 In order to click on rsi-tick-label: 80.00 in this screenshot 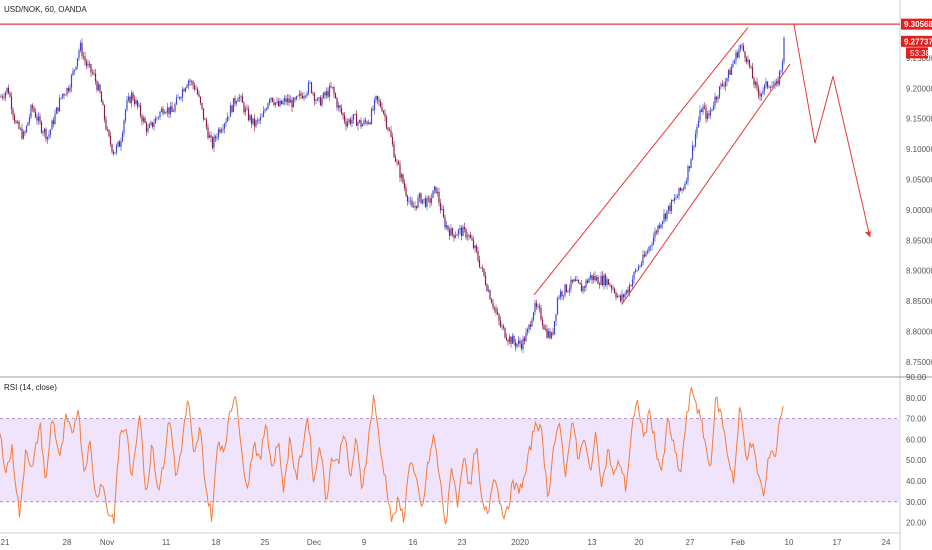, I will do `click(916, 398)`.